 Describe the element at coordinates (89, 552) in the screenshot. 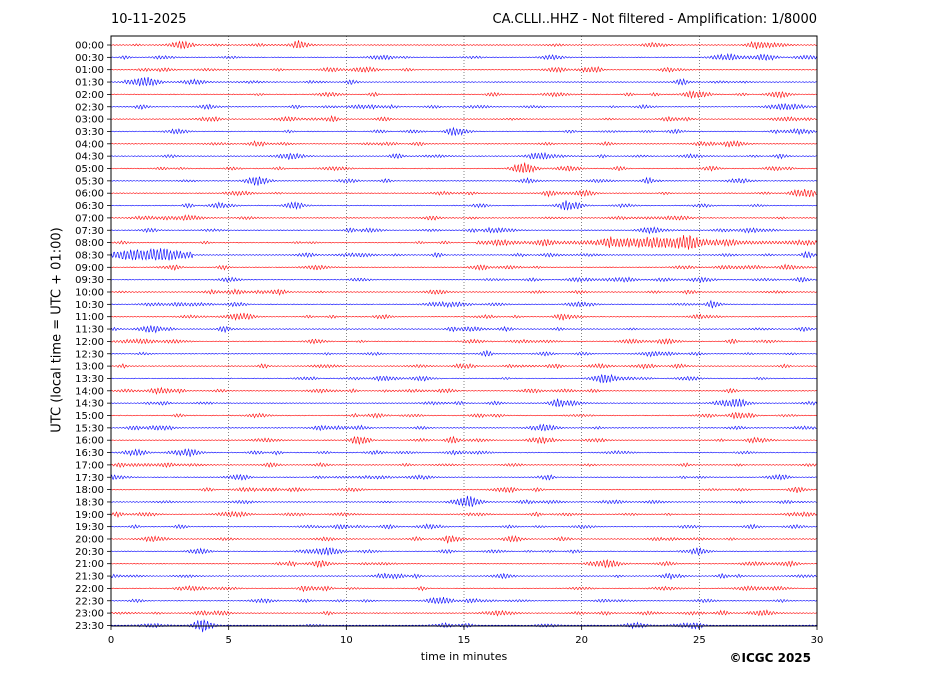

I see `y-tick-label: 20:30` at that location.